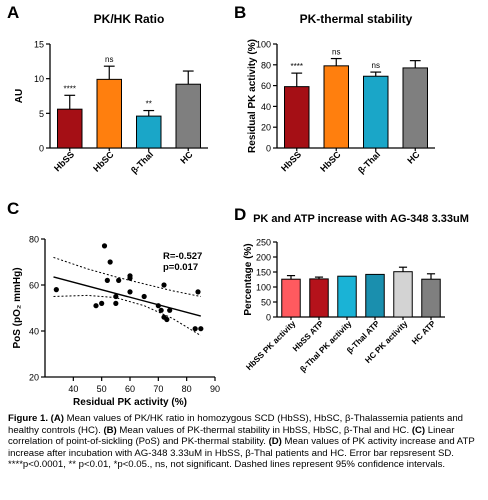  What do you see at coordinates (187, 389) in the screenshot?
I see `chart-c-xtick-label: 80` at bounding box center [187, 389].